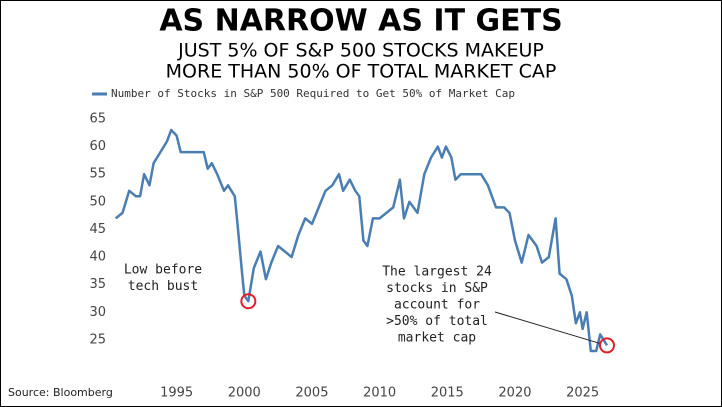  I want to click on annotation-connector, so click(547, 327).